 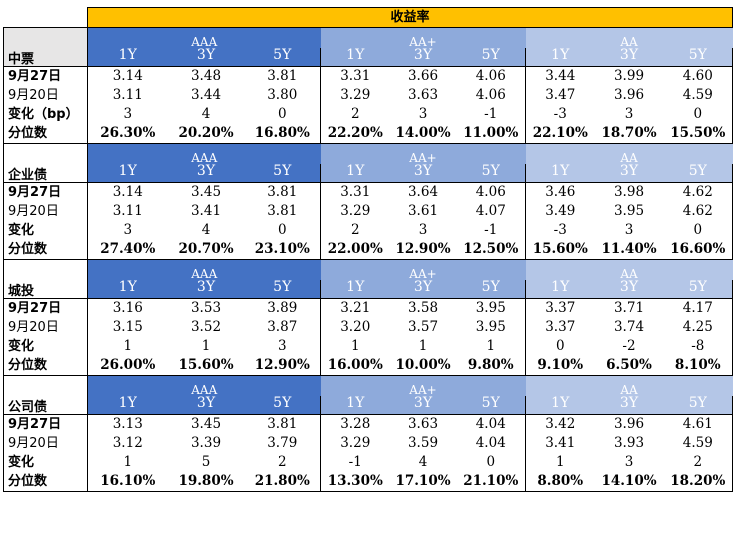 What do you see at coordinates (204, 153) in the screenshot?
I see `rating-group-aaa: AAA` at bounding box center [204, 153].